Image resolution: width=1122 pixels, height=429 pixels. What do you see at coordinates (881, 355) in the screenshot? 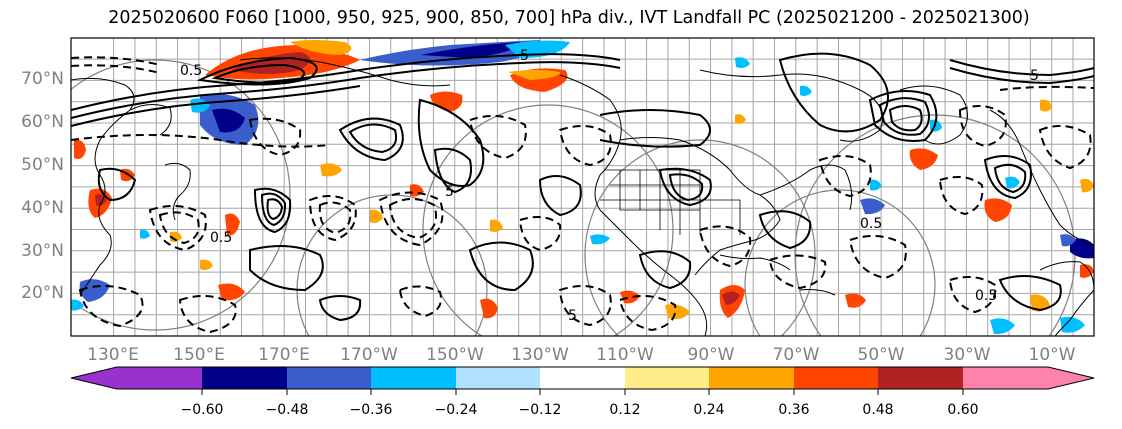
I see `lon-label: 50°W` at bounding box center [881, 355].